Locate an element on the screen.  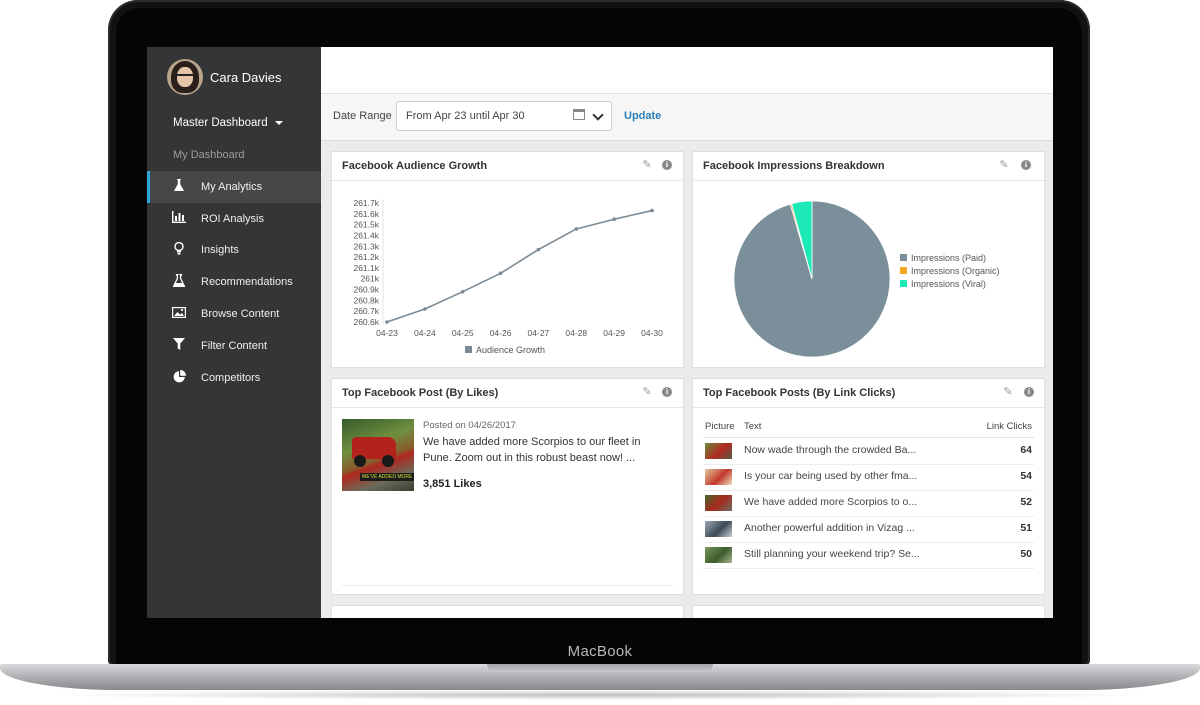
dashboard-select: Master Dashboard is located at coordinates (228, 123).